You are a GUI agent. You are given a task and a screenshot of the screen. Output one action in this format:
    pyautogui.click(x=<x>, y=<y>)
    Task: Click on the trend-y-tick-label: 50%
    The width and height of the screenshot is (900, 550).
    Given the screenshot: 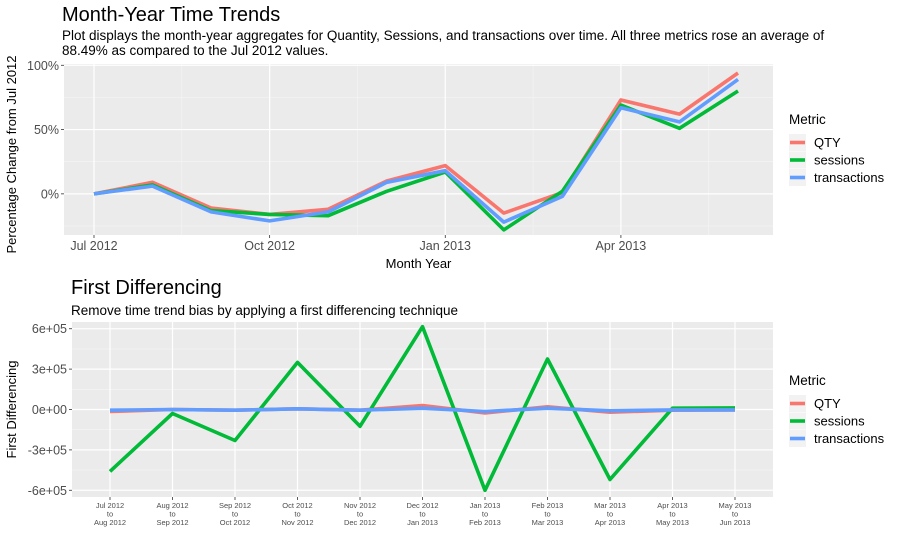 What is the action you would take?
    pyautogui.click(x=46, y=130)
    